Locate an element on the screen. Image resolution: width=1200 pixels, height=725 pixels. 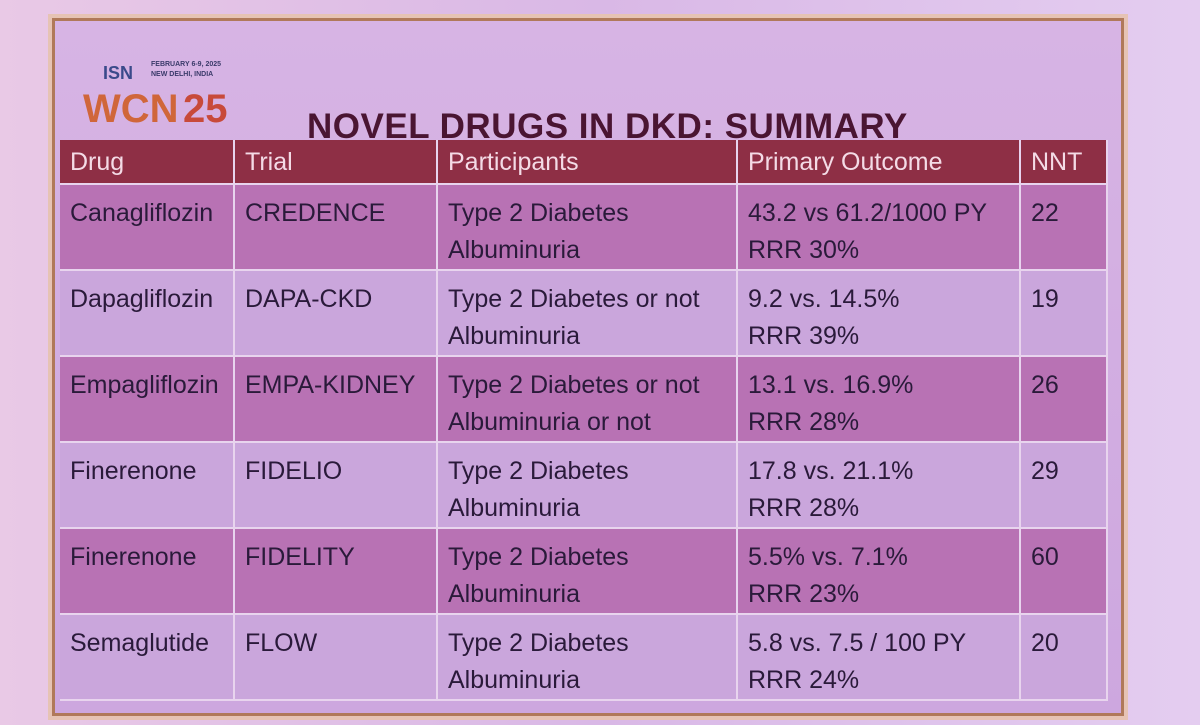
table-cell: 9.2 vs. 14.5% RRR 39% is located at coordinates (879, 314).